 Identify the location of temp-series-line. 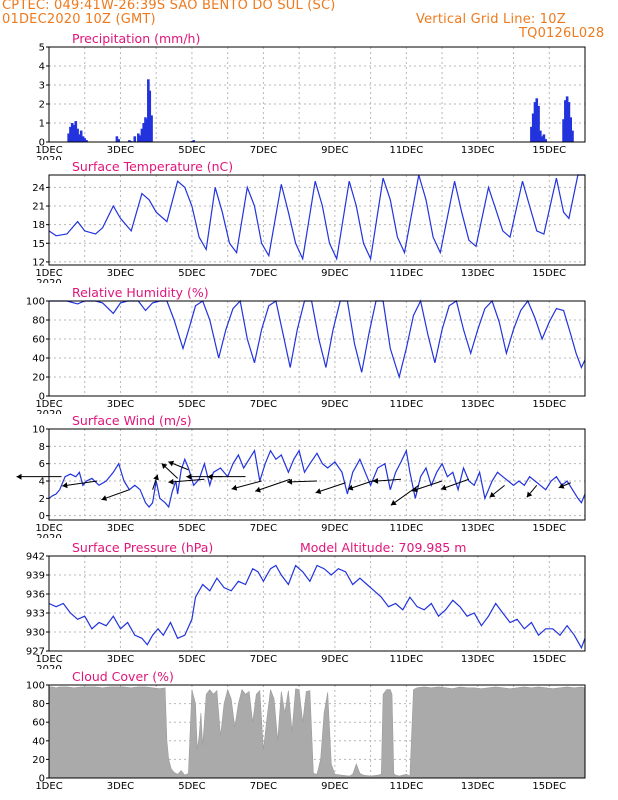
(316, 217).